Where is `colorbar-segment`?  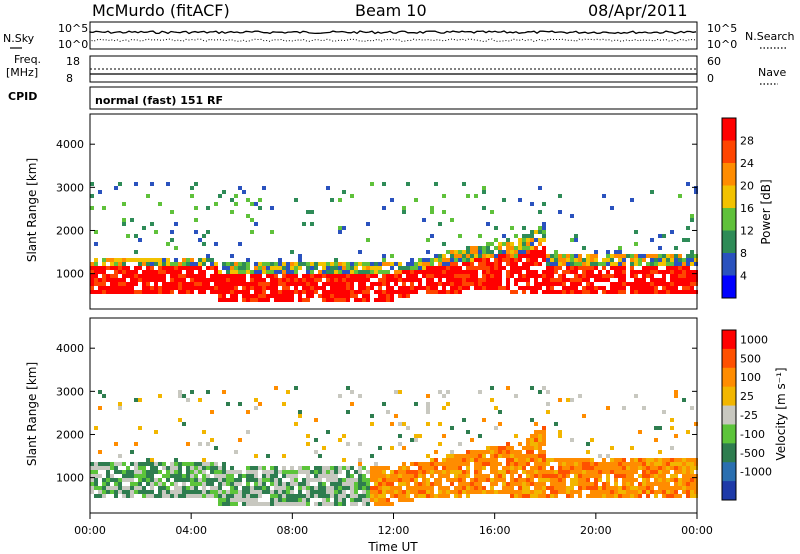
colorbar-segment is located at coordinates (729, 434).